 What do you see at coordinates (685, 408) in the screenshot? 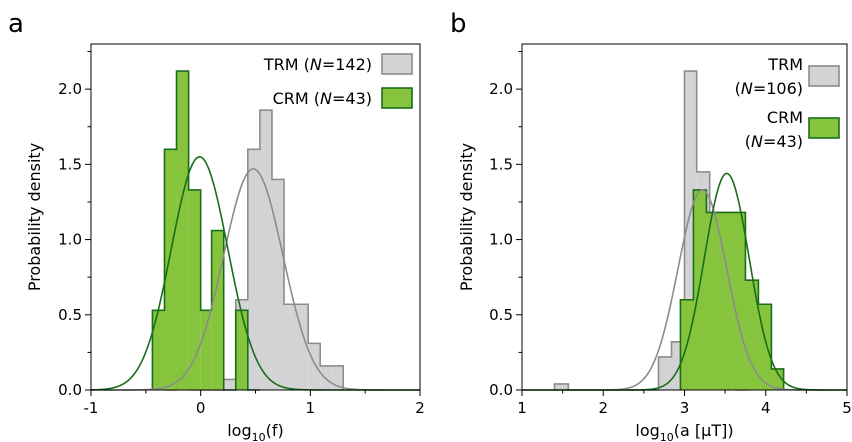
I see `x-tick-label: 3` at bounding box center [685, 408].